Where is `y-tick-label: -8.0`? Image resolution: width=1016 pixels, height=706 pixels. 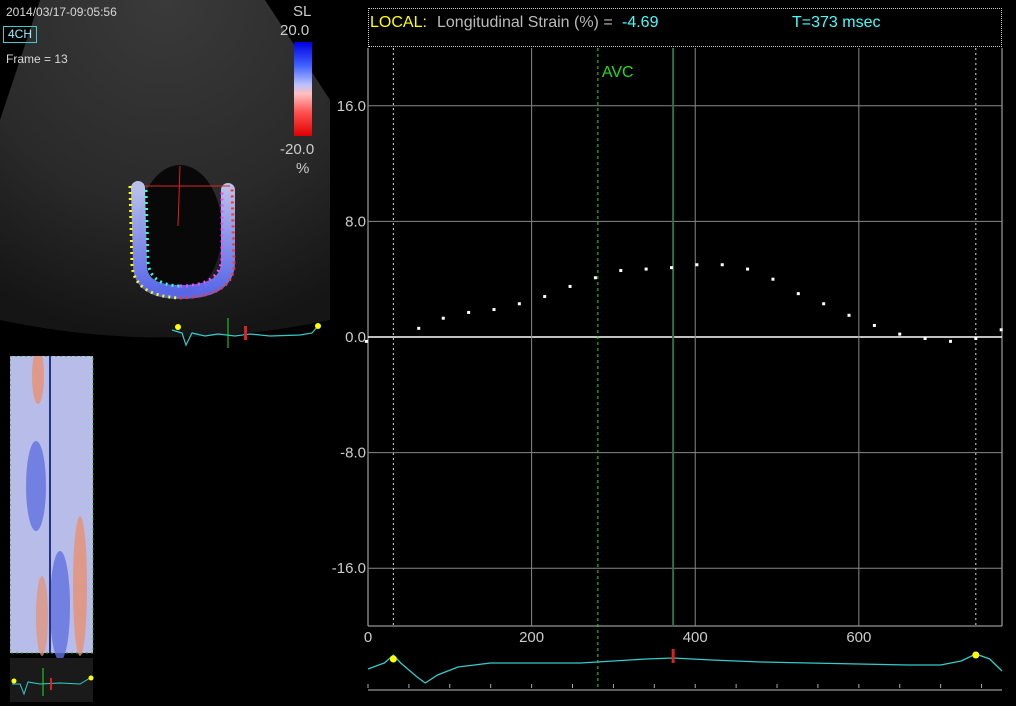 y-tick-label: -8.0 is located at coordinates (353, 453).